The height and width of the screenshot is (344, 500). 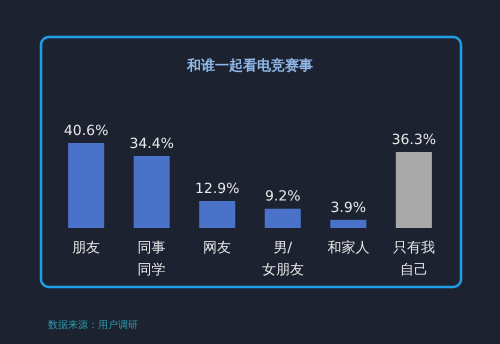 I want to click on x-tick-label: 网友, so click(x=217, y=248).